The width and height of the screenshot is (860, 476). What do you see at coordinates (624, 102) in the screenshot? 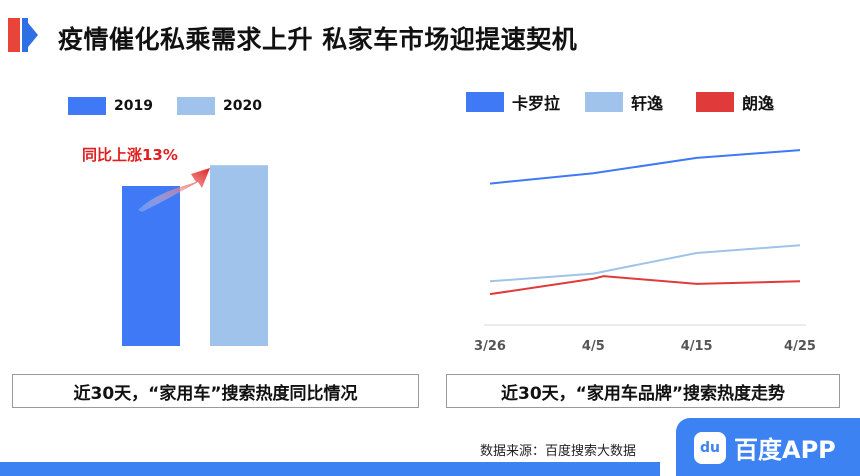
I see `line-legend-levin: 轩逸` at bounding box center [624, 102].